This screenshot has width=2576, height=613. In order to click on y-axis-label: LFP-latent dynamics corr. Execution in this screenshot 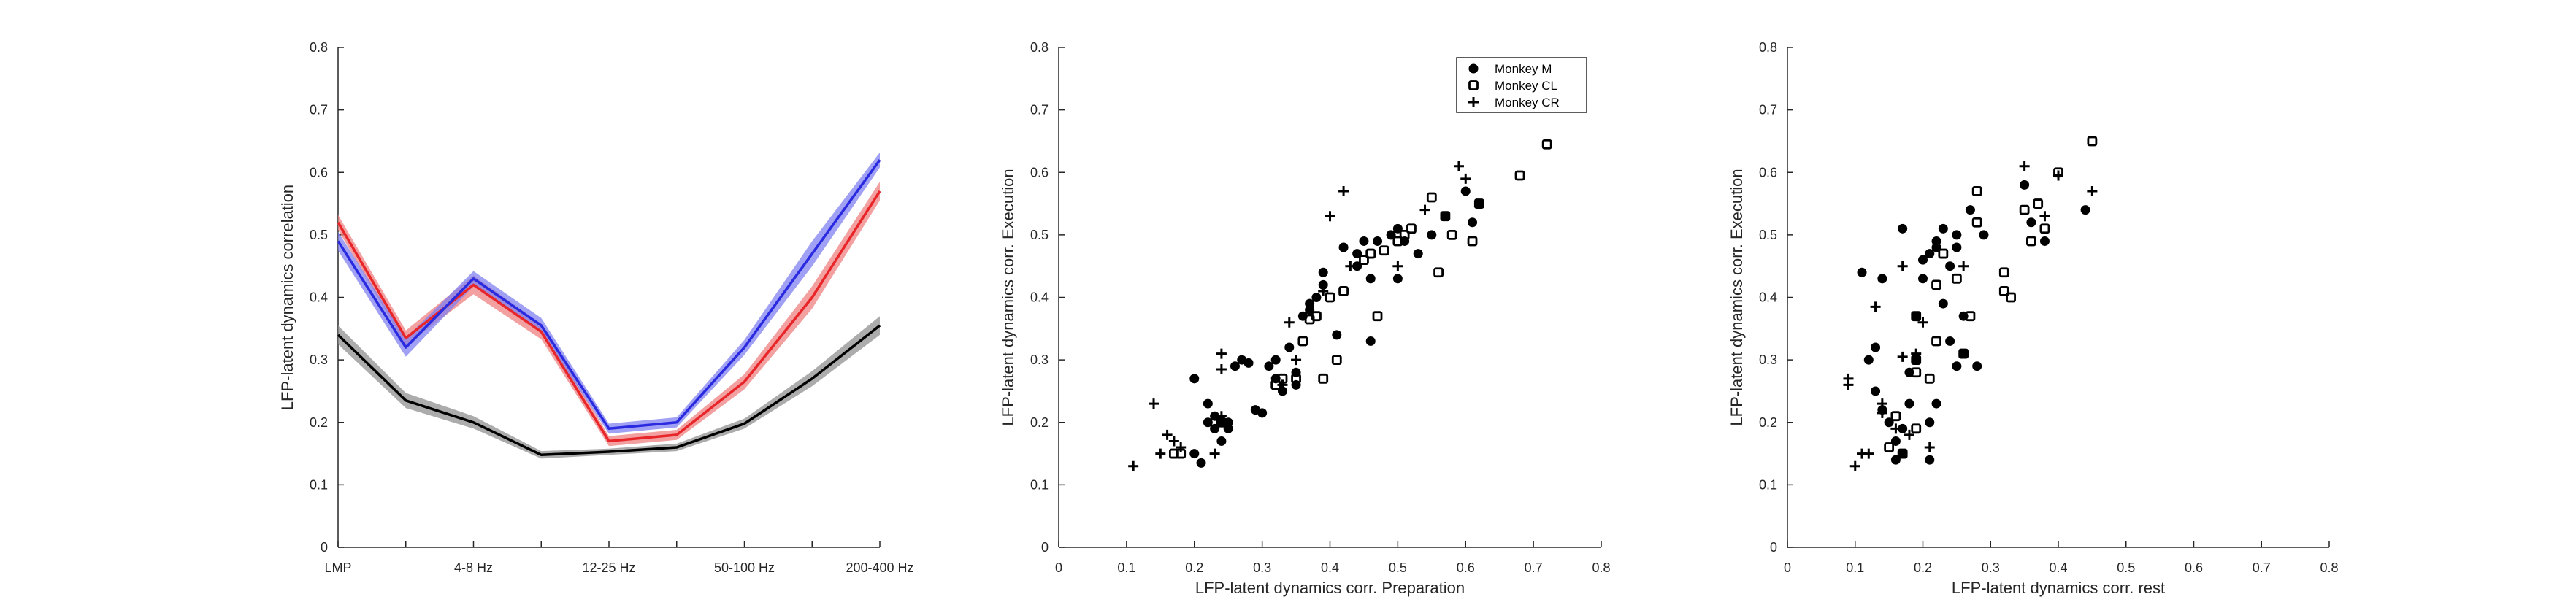, I will do `click(1737, 297)`.